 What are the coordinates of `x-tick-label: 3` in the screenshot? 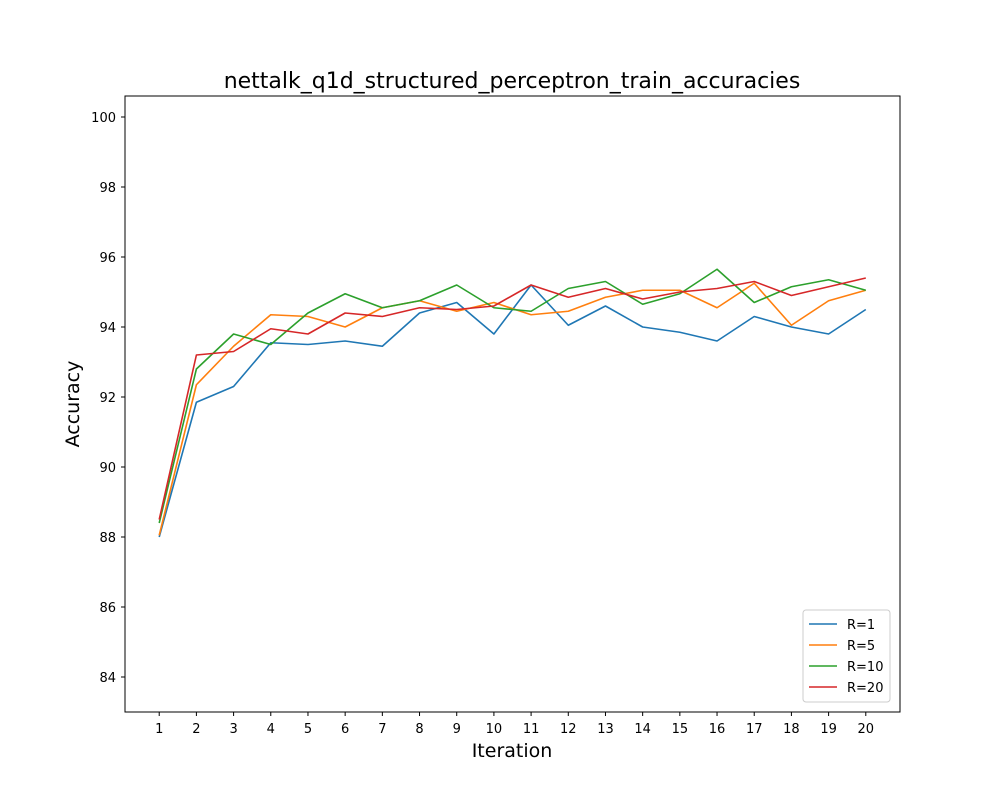 It's located at (233, 729).